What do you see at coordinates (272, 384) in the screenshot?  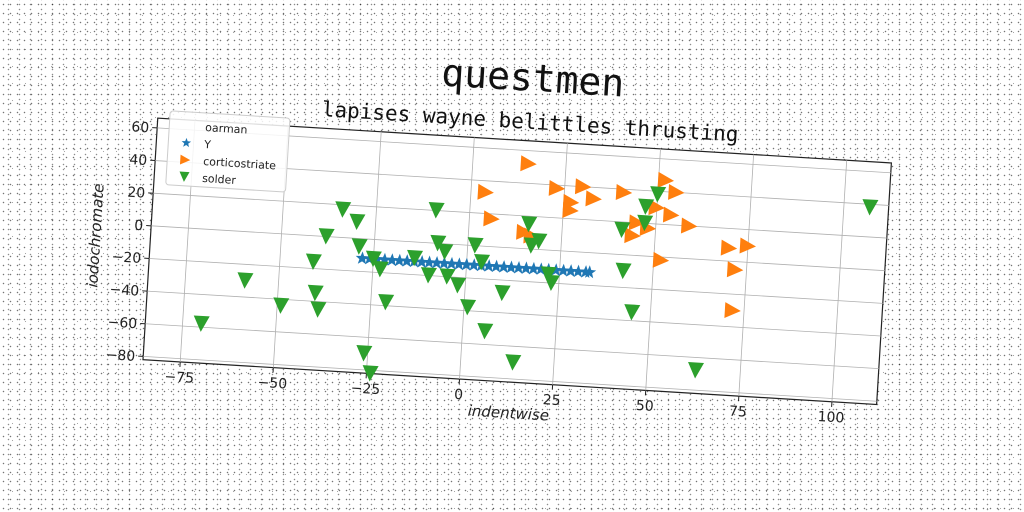 I see `x-tick-label: −50` at bounding box center [272, 384].